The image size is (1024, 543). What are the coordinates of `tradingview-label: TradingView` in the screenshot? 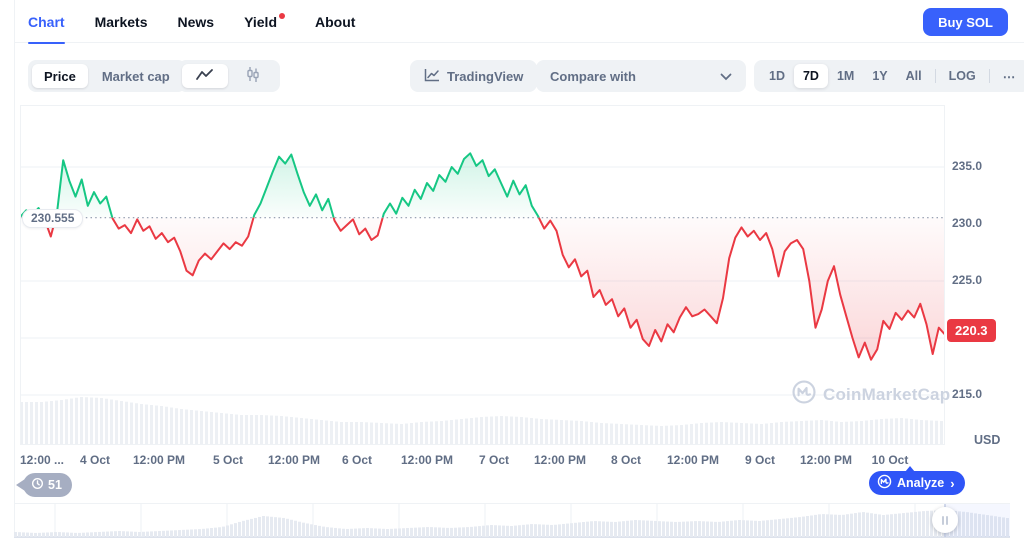 It's located at (485, 76).